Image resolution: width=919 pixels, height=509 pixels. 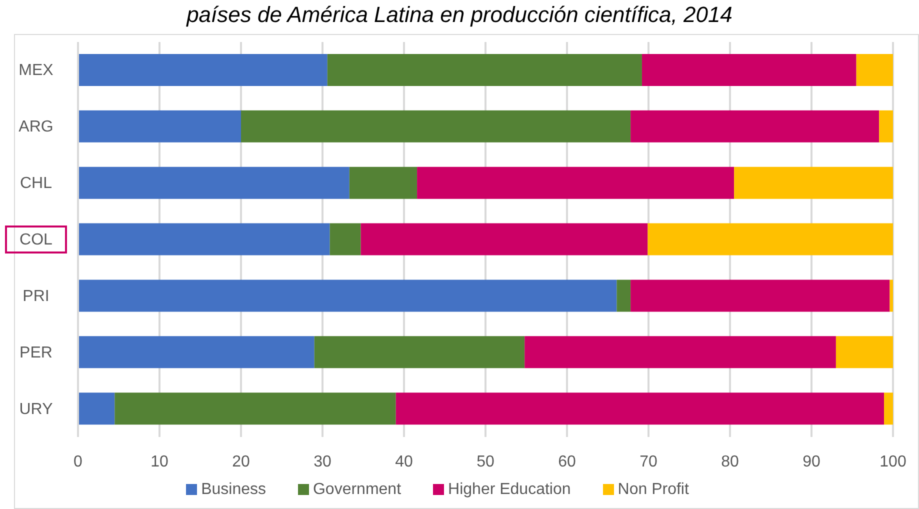 What do you see at coordinates (36, 127) in the screenshot?
I see `y-tick-label: ARG` at bounding box center [36, 127].